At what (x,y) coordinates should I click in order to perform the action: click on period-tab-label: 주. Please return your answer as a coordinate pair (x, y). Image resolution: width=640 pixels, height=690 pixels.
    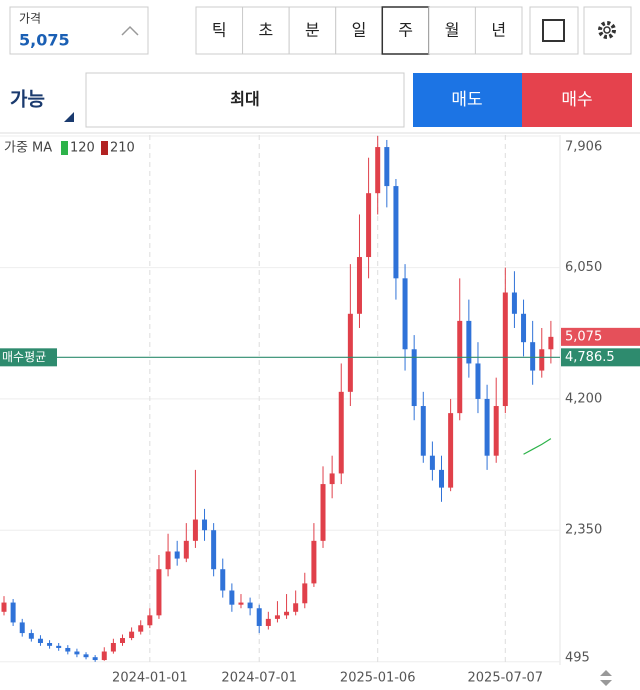
    Looking at the image, I should click on (405, 30).